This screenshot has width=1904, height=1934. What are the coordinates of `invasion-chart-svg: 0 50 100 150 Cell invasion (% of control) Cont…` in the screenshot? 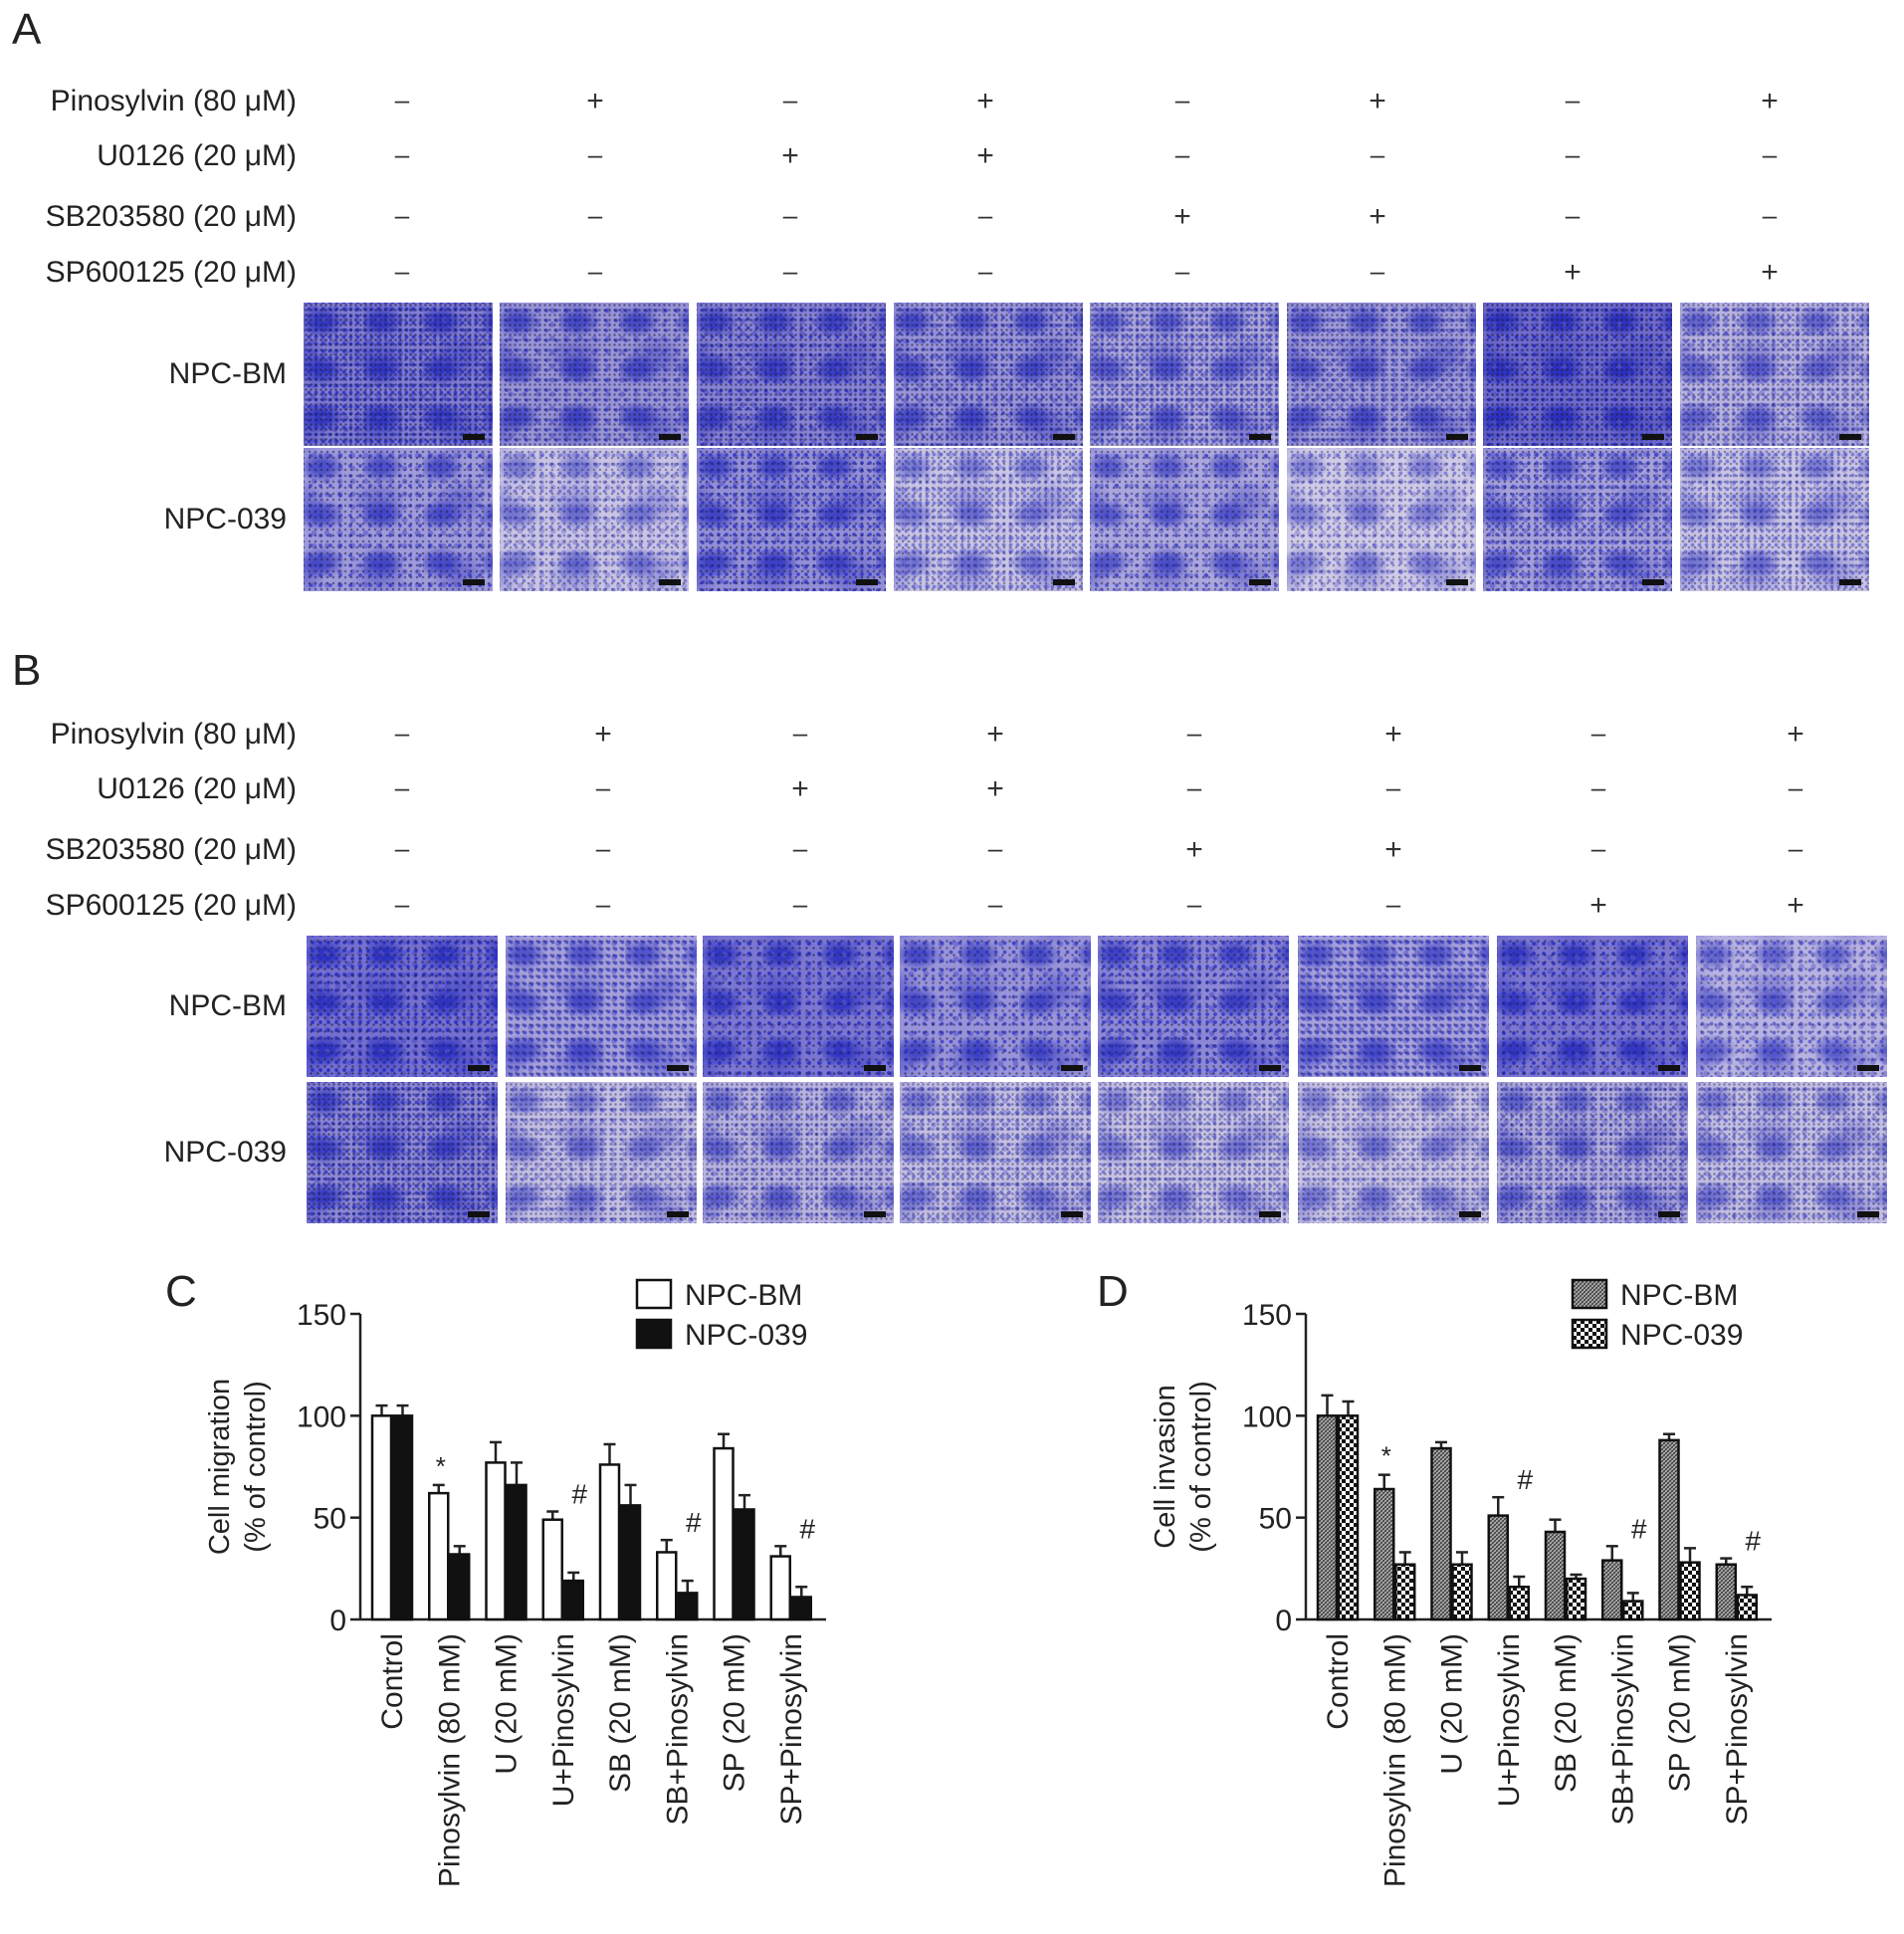 It's located at (1461, 1582).